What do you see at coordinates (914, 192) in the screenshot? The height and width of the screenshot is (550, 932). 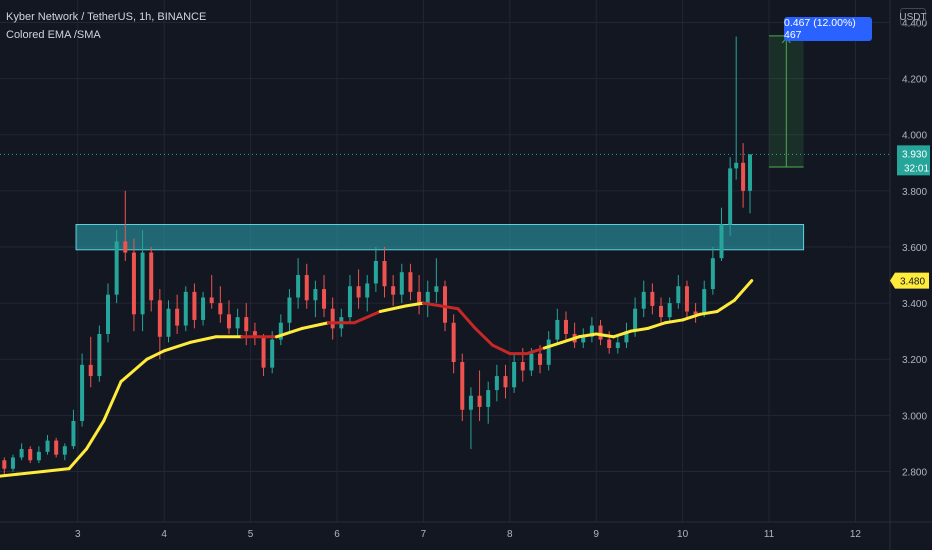 I see `price-tick-label: 3.800` at bounding box center [914, 192].